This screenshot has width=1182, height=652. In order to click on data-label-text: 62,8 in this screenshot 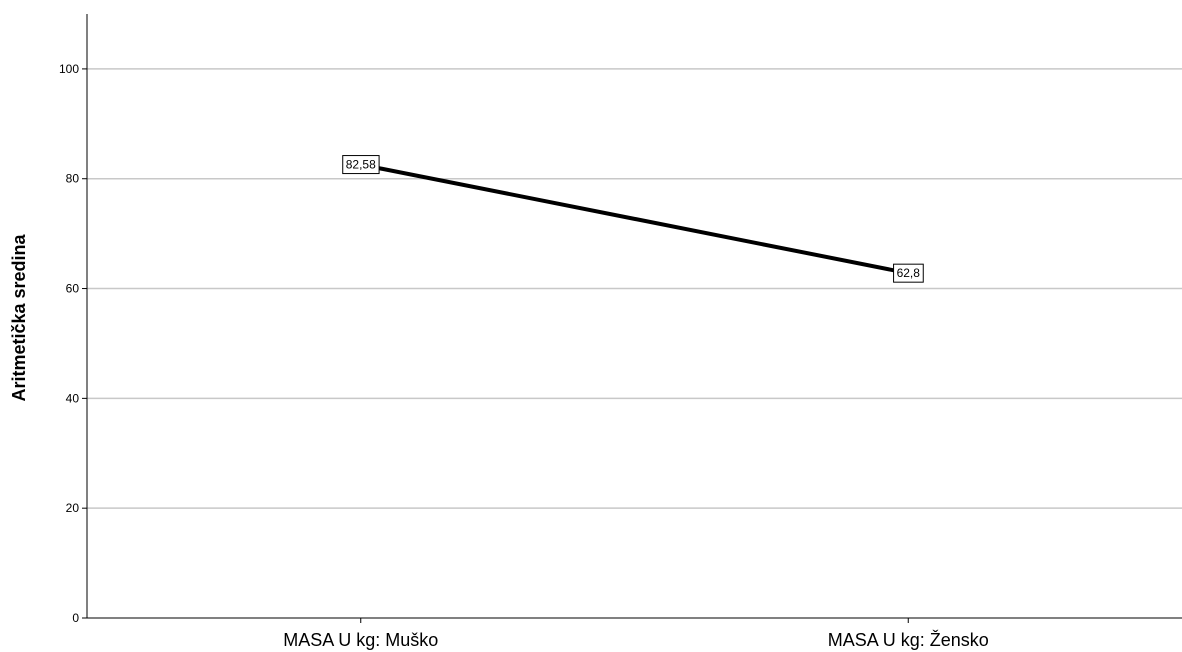, I will do `click(909, 273)`.